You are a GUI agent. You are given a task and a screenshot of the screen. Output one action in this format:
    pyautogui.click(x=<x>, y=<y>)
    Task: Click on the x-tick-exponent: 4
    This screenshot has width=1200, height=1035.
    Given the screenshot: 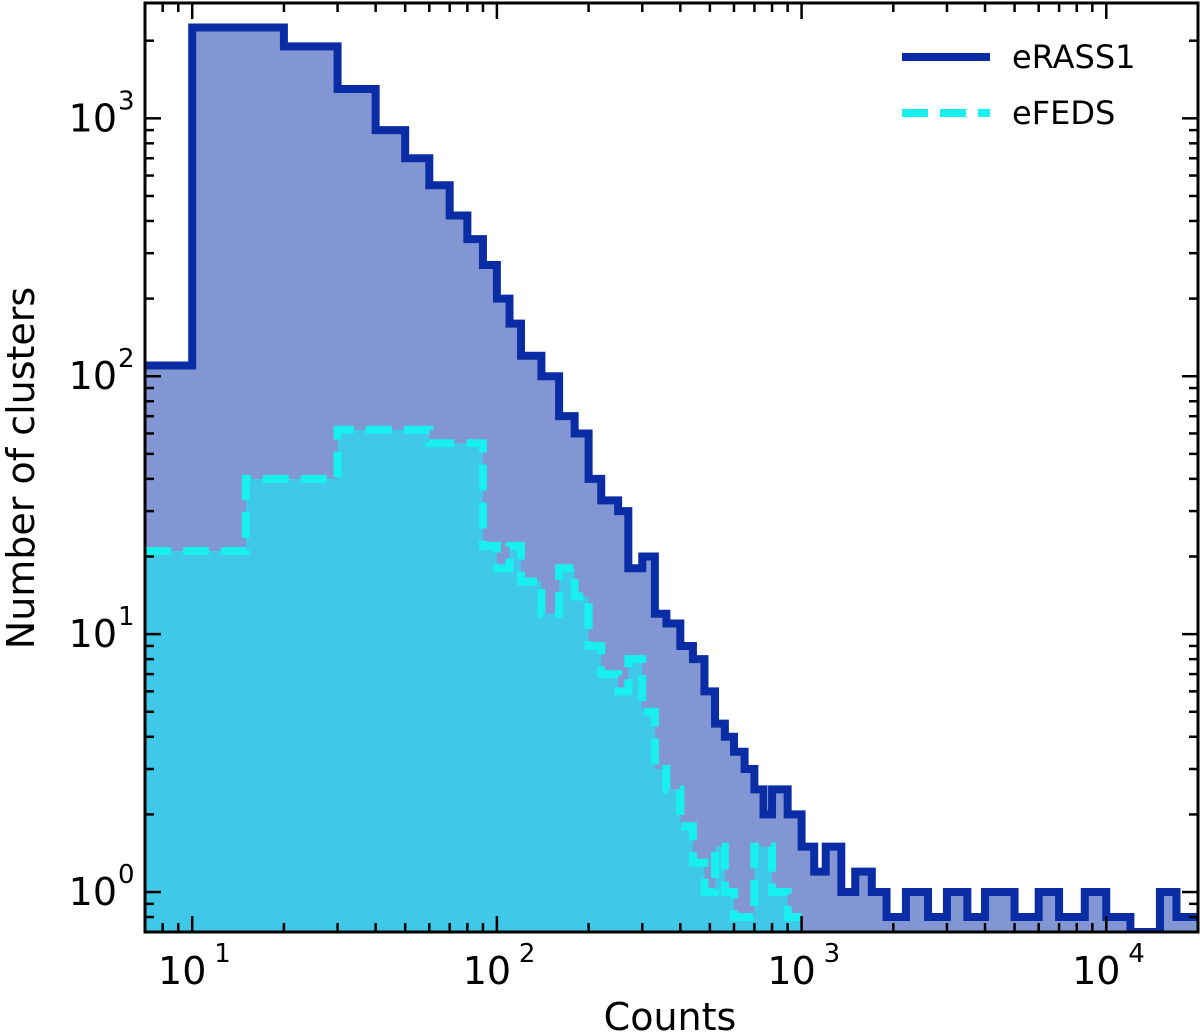 What is the action you would take?
    pyautogui.click(x=1136, y=954)
    